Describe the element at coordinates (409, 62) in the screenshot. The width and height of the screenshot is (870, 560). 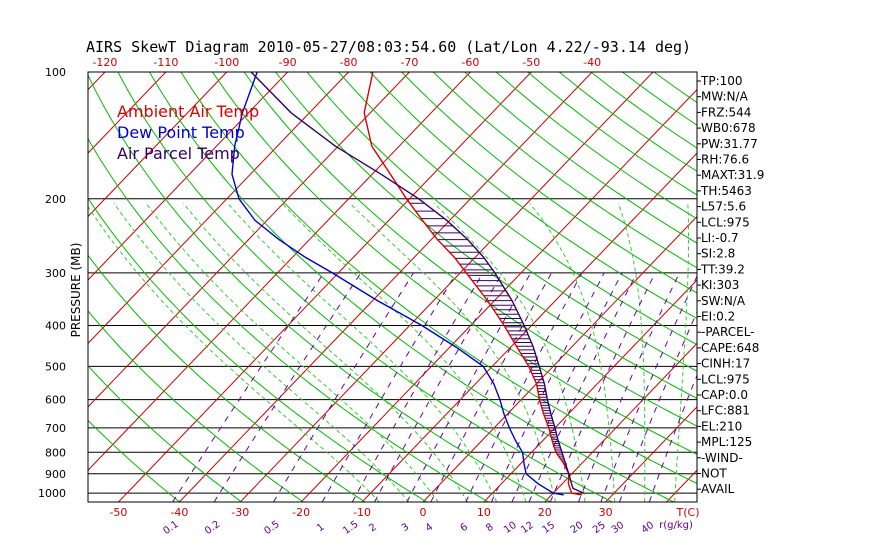
I see `temp-tick-top: -70` at that location.